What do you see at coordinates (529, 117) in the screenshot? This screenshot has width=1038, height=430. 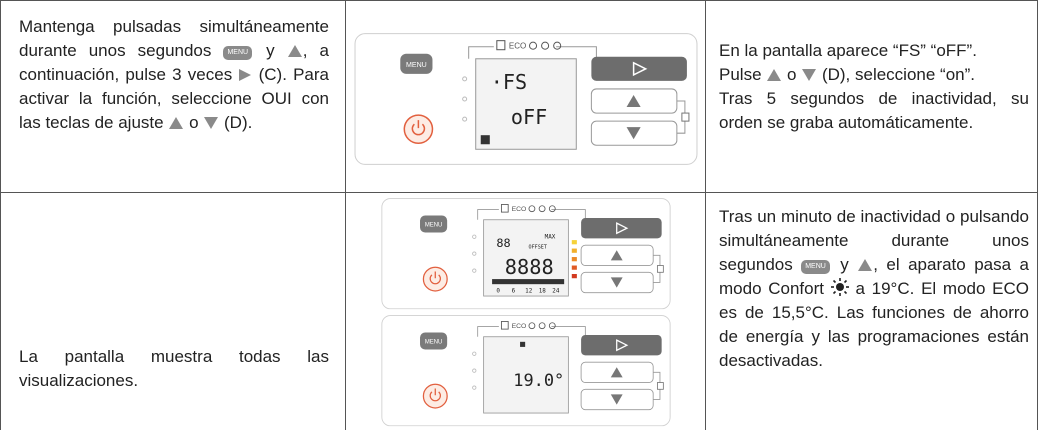 I see `lcd-text: oFF` at bounding box center [529, 117].